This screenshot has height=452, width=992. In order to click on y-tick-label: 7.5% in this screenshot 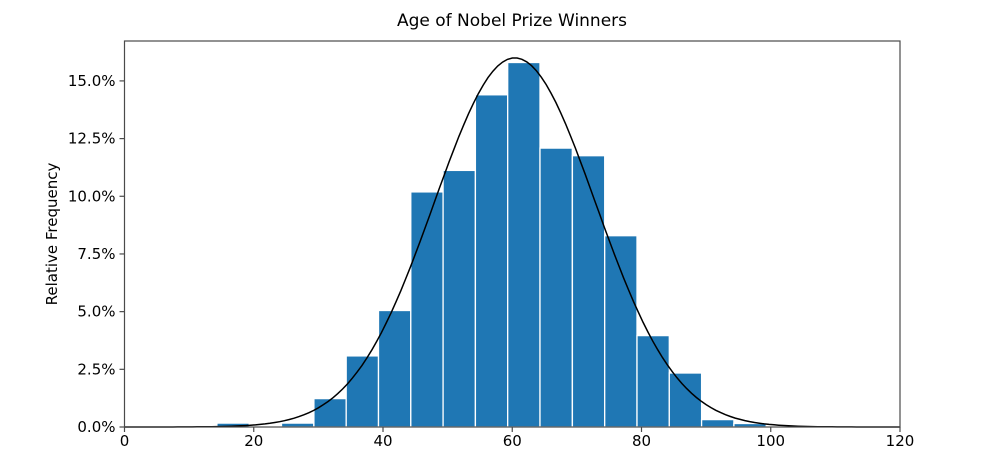, I will do `click(96, 254)`.